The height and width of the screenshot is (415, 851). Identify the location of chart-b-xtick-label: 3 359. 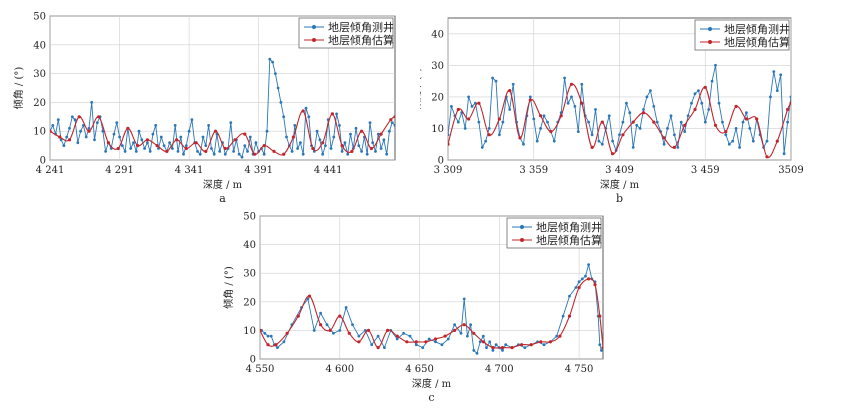
(533, 170).